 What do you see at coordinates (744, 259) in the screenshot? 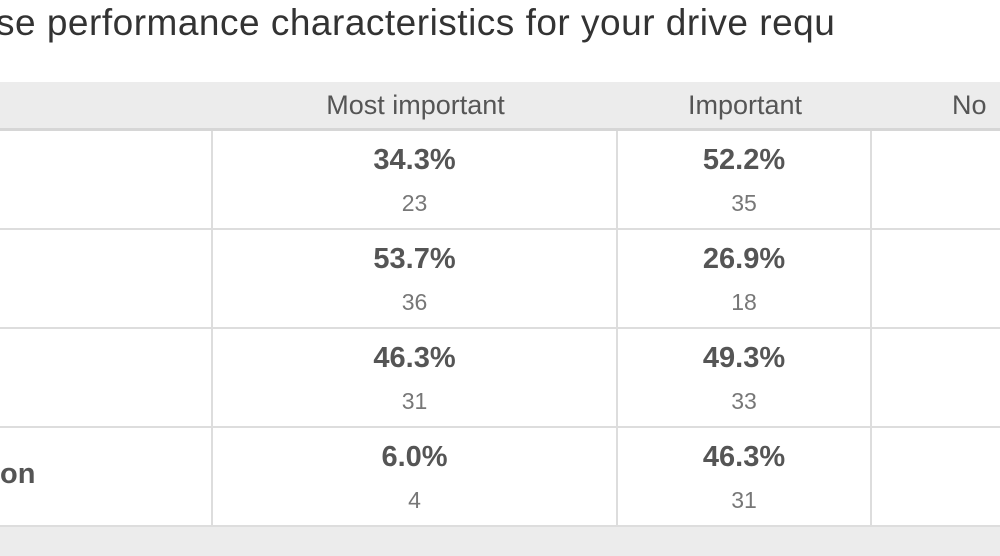
I see `percent: 26.9%` at bounding box center [744, 259].